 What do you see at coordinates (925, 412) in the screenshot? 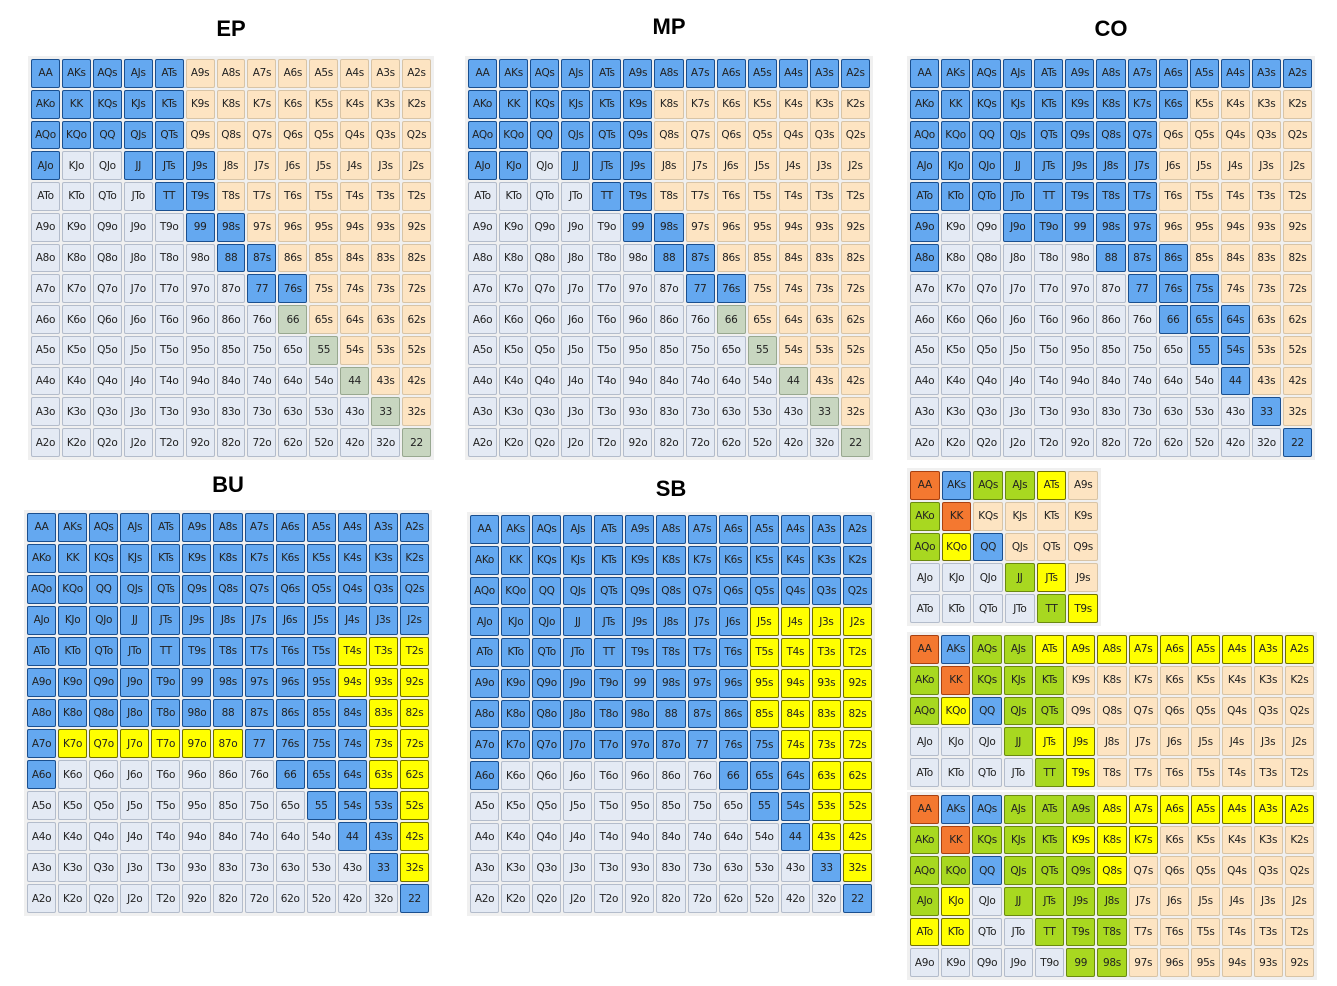
I see `hand-cell: A3o` at bounding box center [925, 412].